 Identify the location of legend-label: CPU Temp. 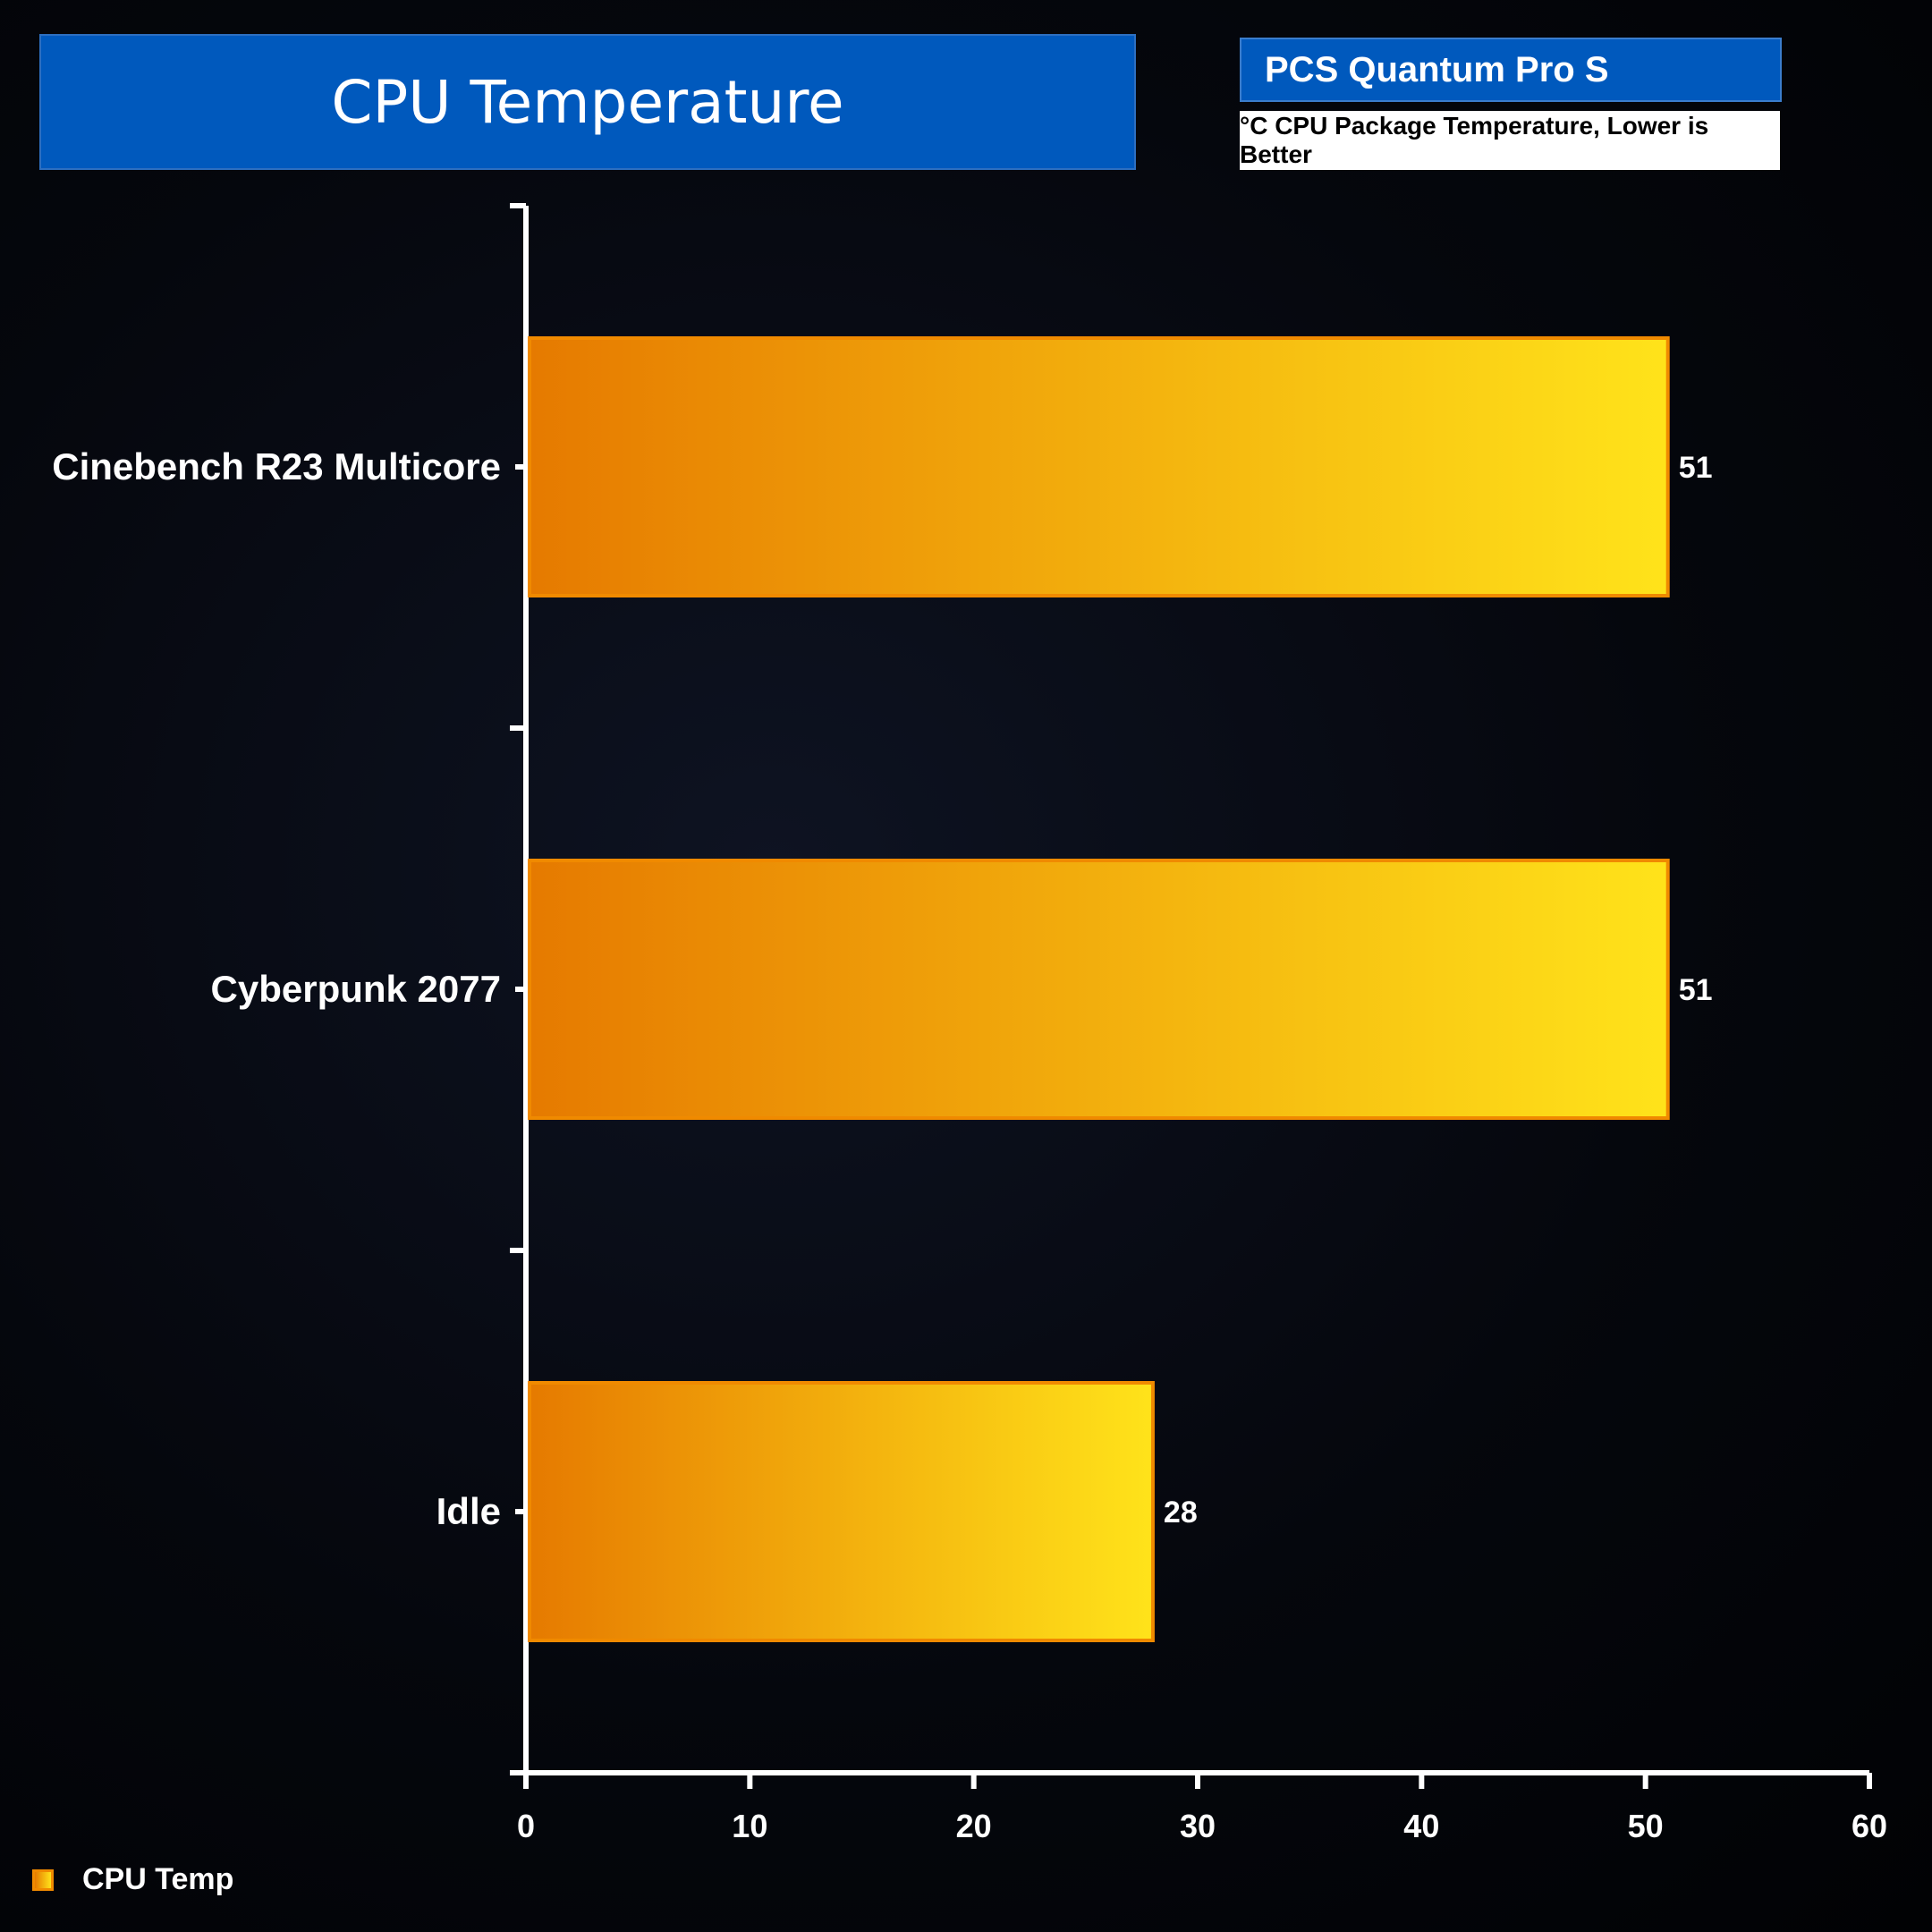
(158, 1879).